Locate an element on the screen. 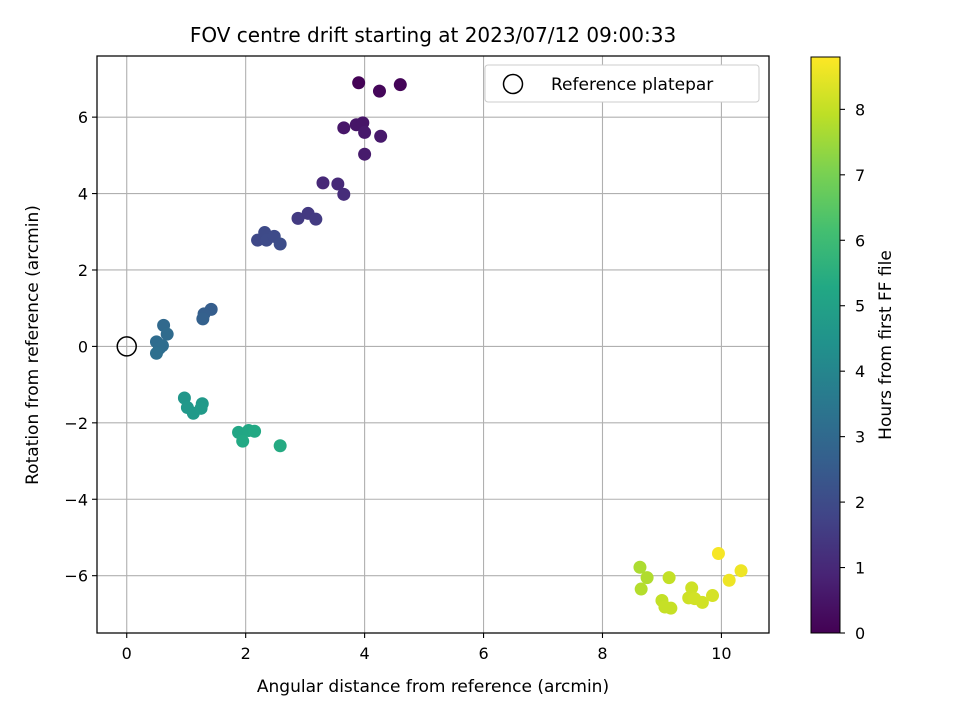  x-axis-label: Angular distance from reference (arcmin) is located at coordinates (433, 687).